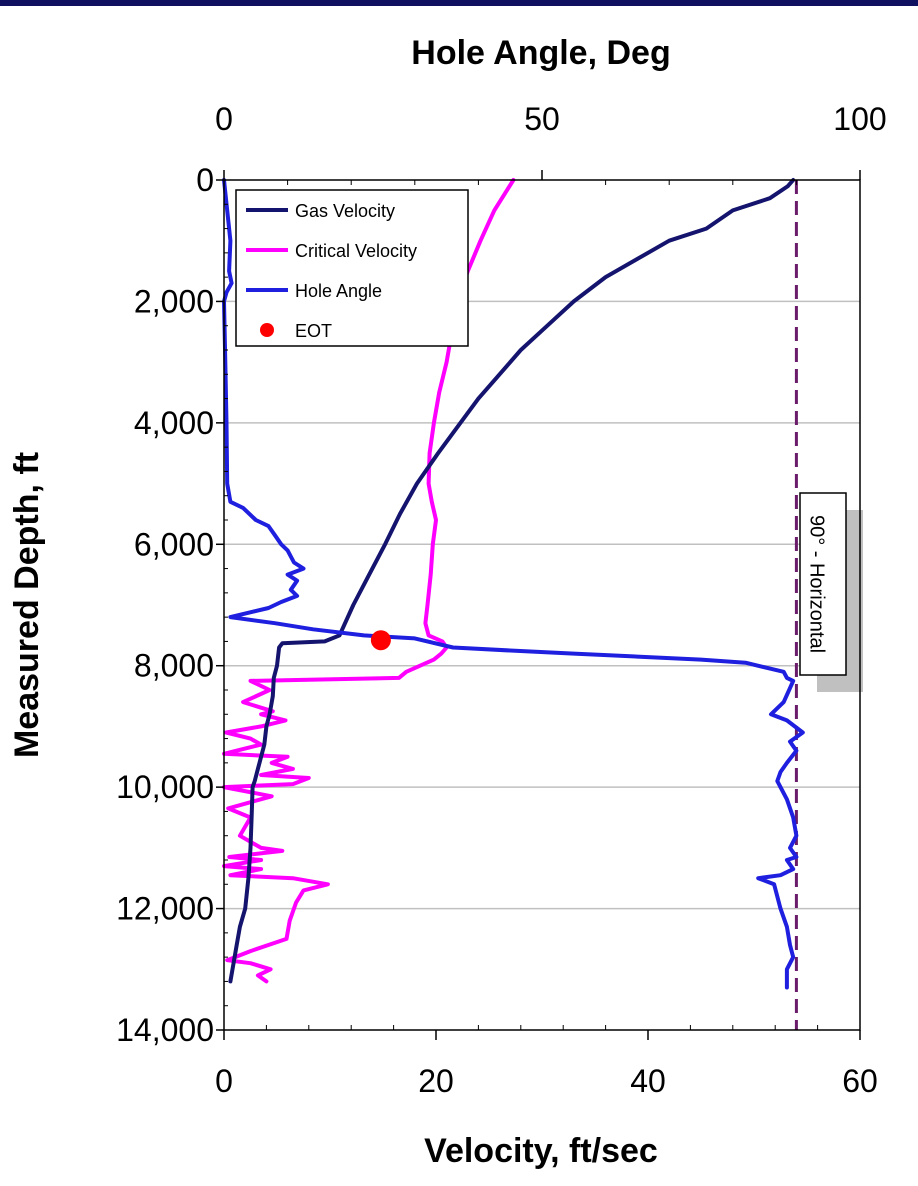 Image resolution: width=918 pixels, height=1186 pixels. I want to click on top-tick-label: 100, so click(859, 119).